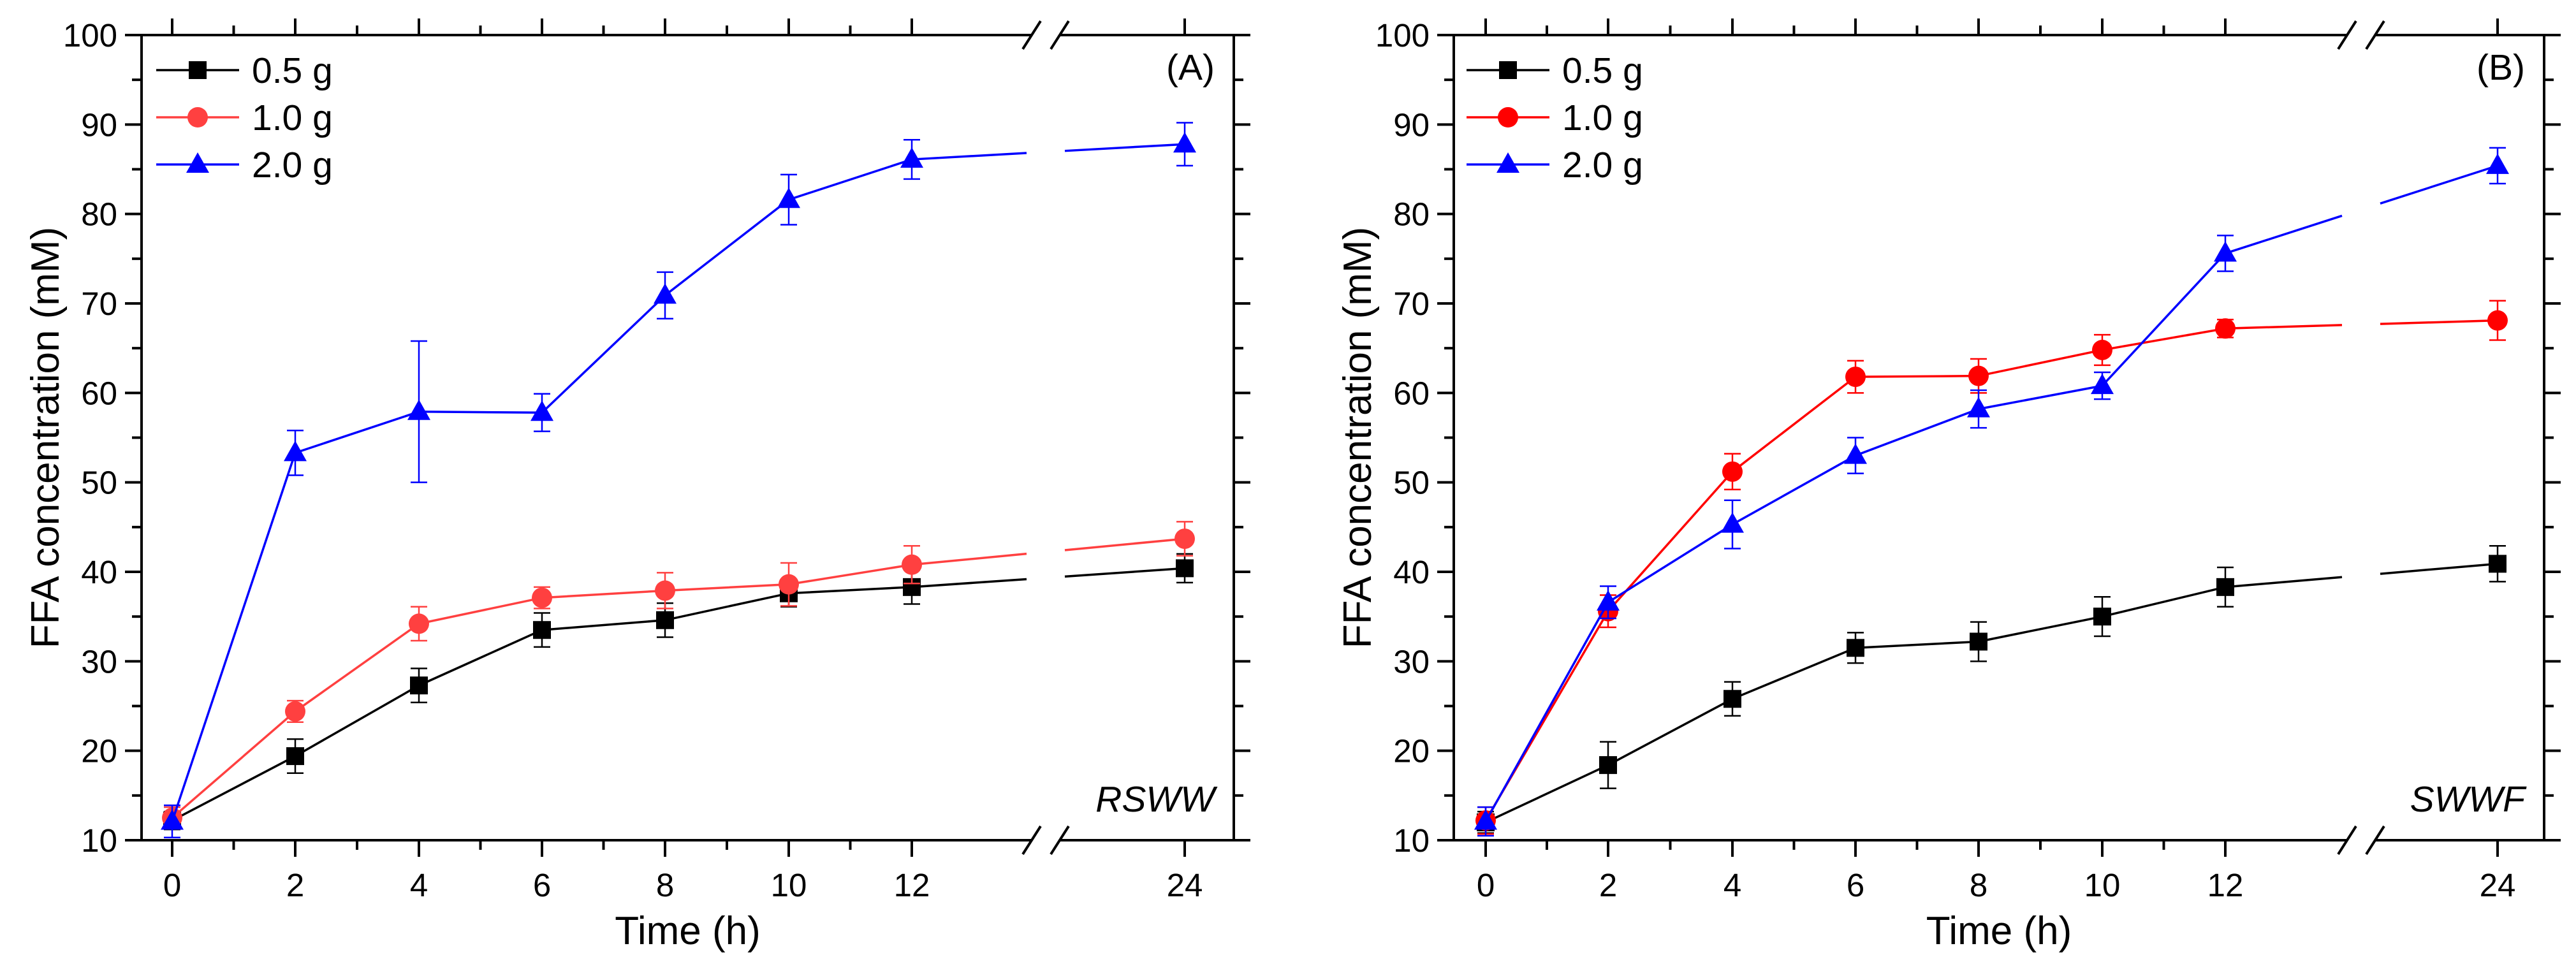  Describe the element at coordinates (1978, 885) in the screenshot. I see `x-tick-label: 8` at that location.